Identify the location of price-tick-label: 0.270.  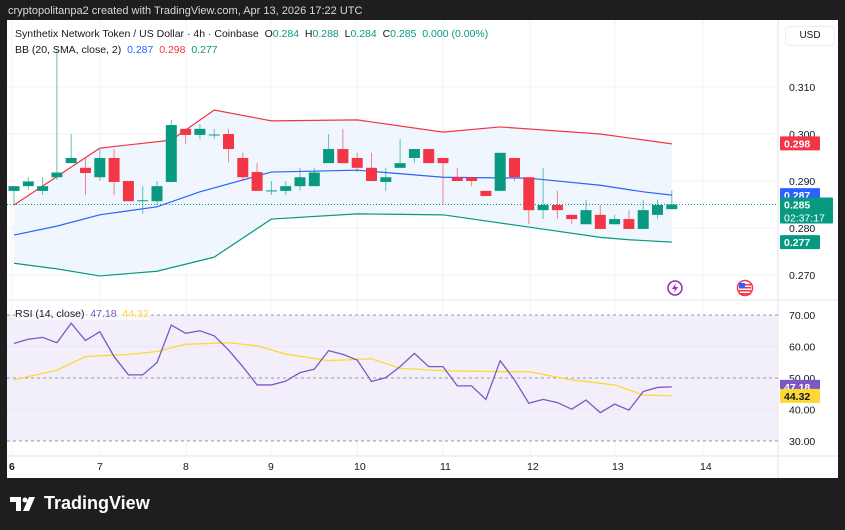
(802, 276).